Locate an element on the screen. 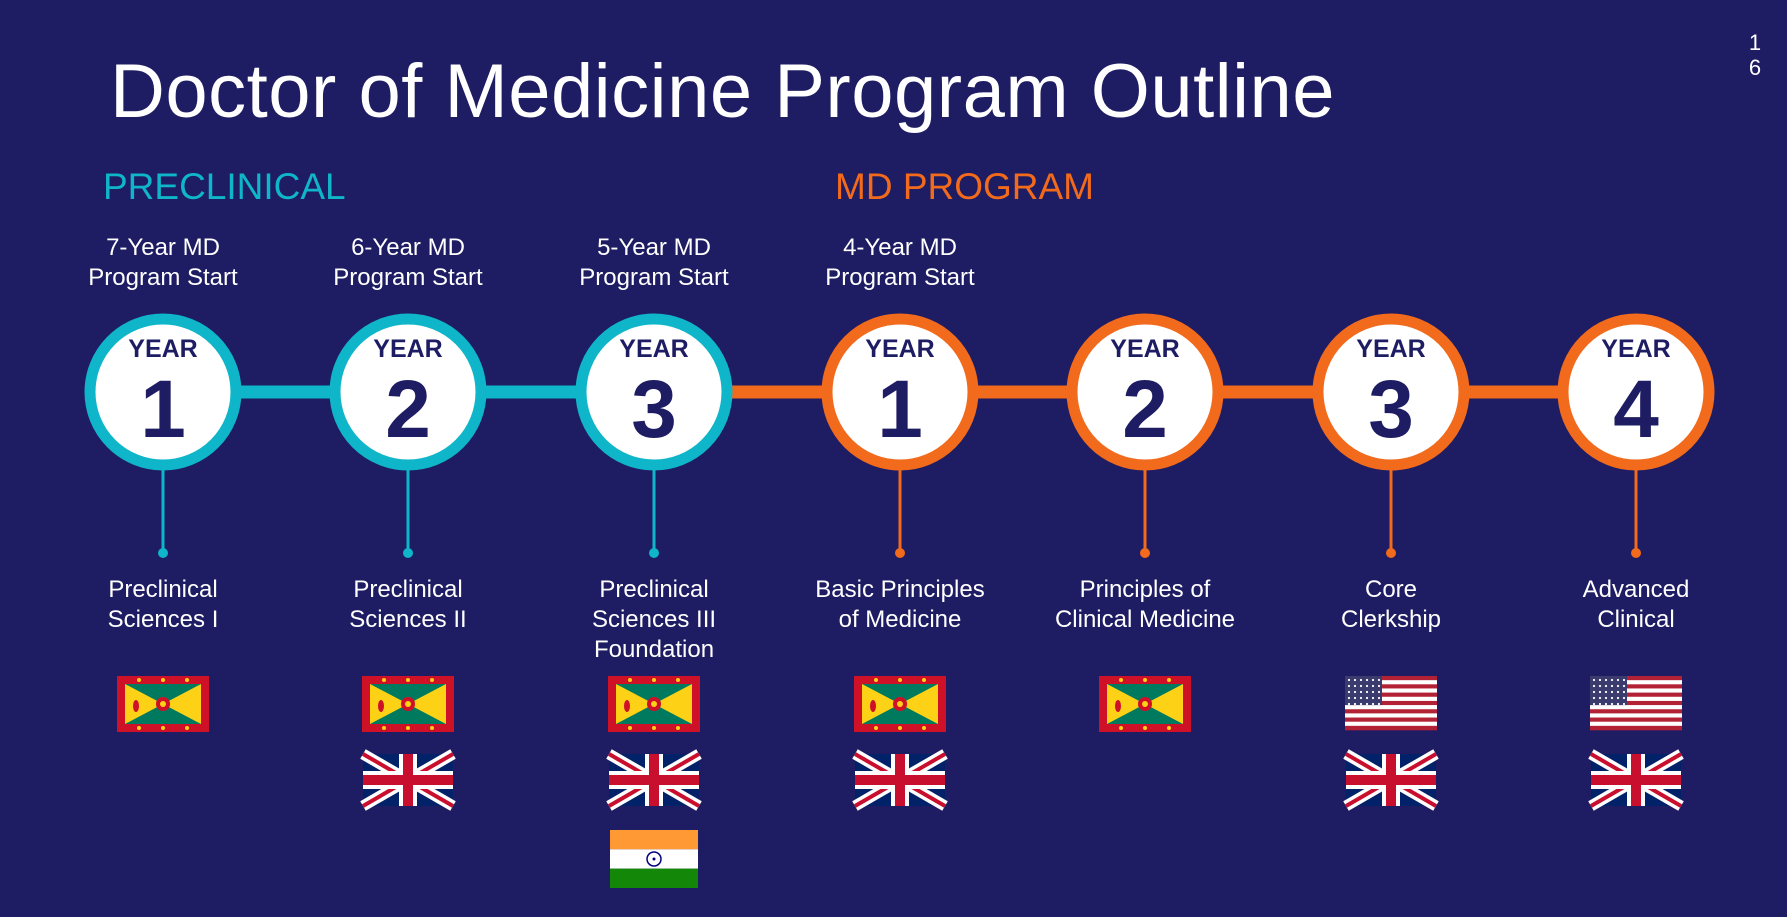 This screenshot has height=917, width=1787. course-label: Core Clerkship is located at coordinates (1391, 604).